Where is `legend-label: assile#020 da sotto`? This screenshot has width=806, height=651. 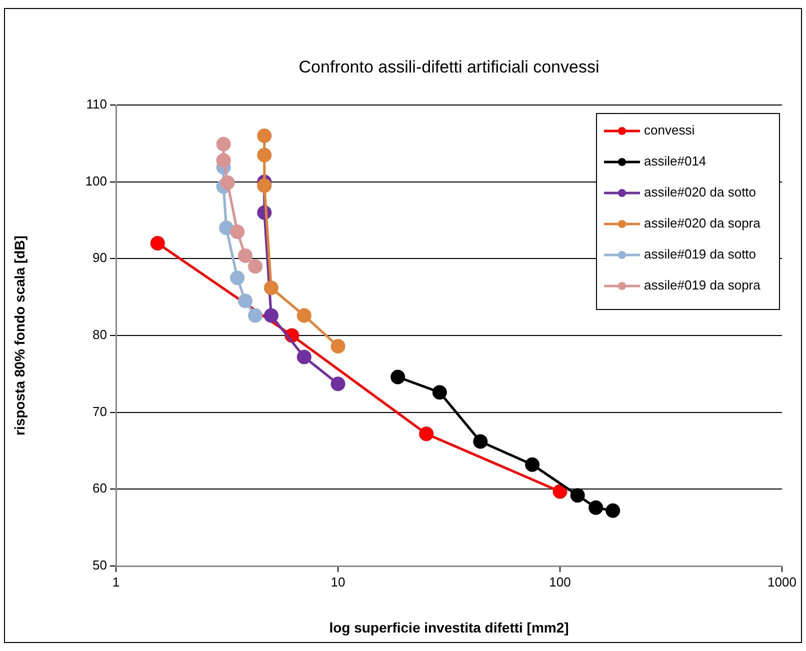
legend-label: assile#020 da sotto is located at coordinates (700, 192).